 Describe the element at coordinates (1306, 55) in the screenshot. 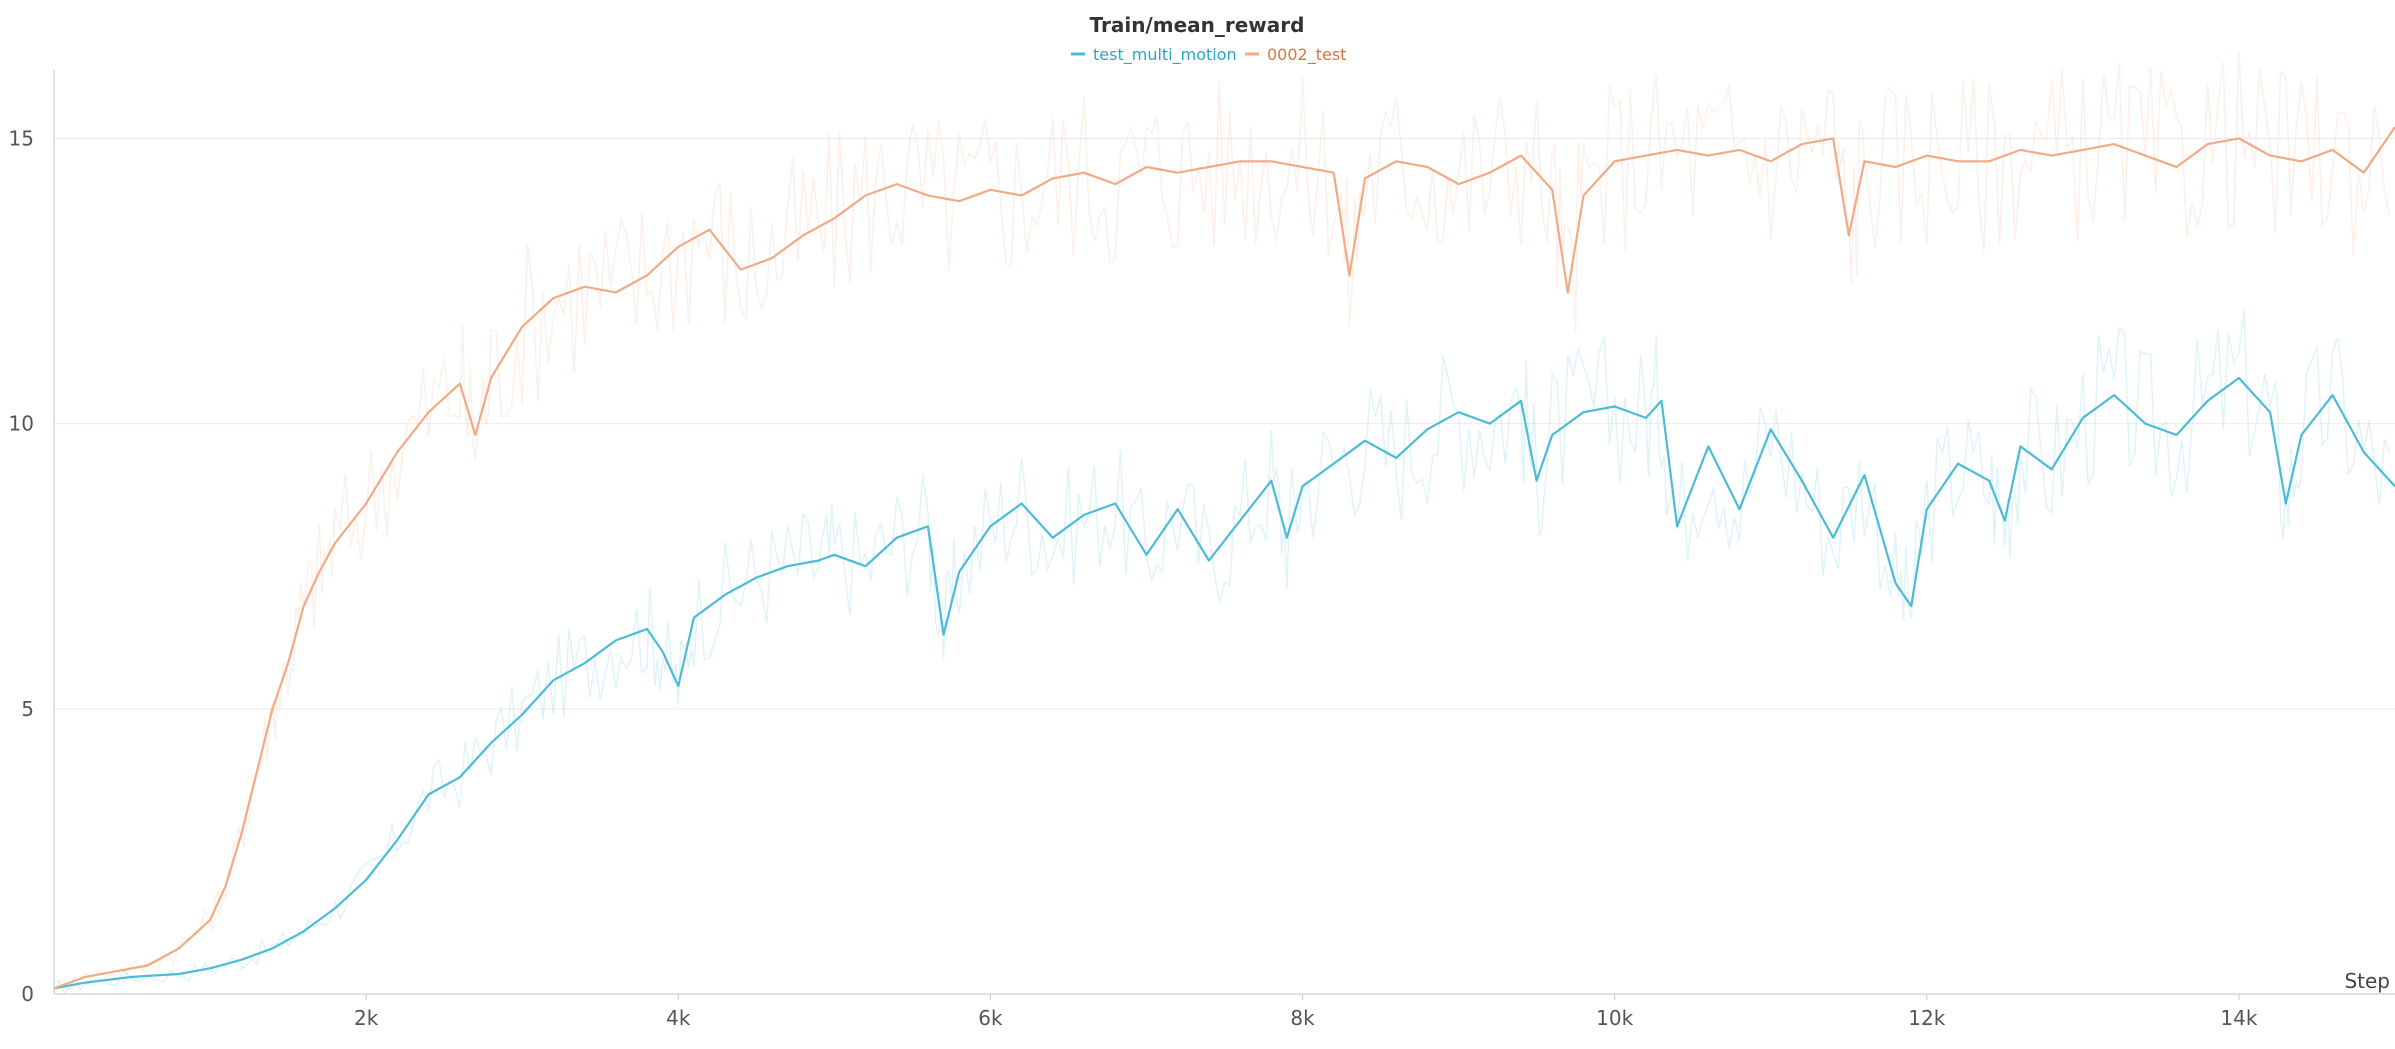

I see `legend-label-0002-test: 0002_test` at that location.